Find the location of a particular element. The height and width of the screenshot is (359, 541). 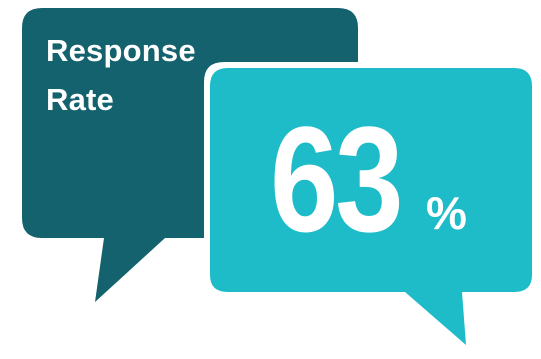

metric-unit: % is located at coordinates (446, 213).